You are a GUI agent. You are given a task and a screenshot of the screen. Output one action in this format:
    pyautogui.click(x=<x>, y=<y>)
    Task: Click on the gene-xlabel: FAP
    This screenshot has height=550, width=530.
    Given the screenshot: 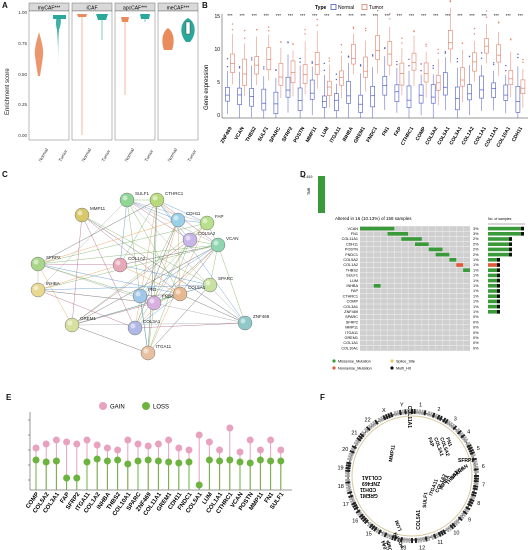 What is the action you would take?
    pyautogui.click(x=66, y=498)
    